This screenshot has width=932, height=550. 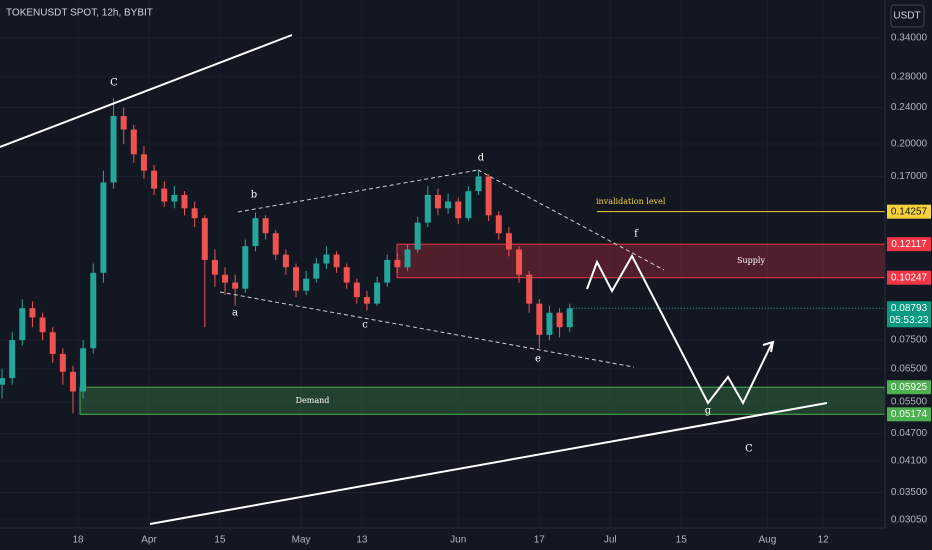 What do you see at coordinates (538, 359) in the screenshot?
I see `wave-label: e` at bounding box center [538, 359].